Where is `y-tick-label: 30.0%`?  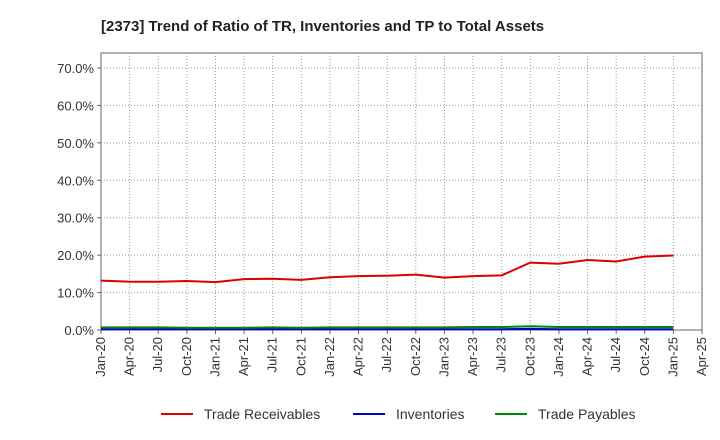 y-tick-label: 30.0% is located at coordinates (75, 218).